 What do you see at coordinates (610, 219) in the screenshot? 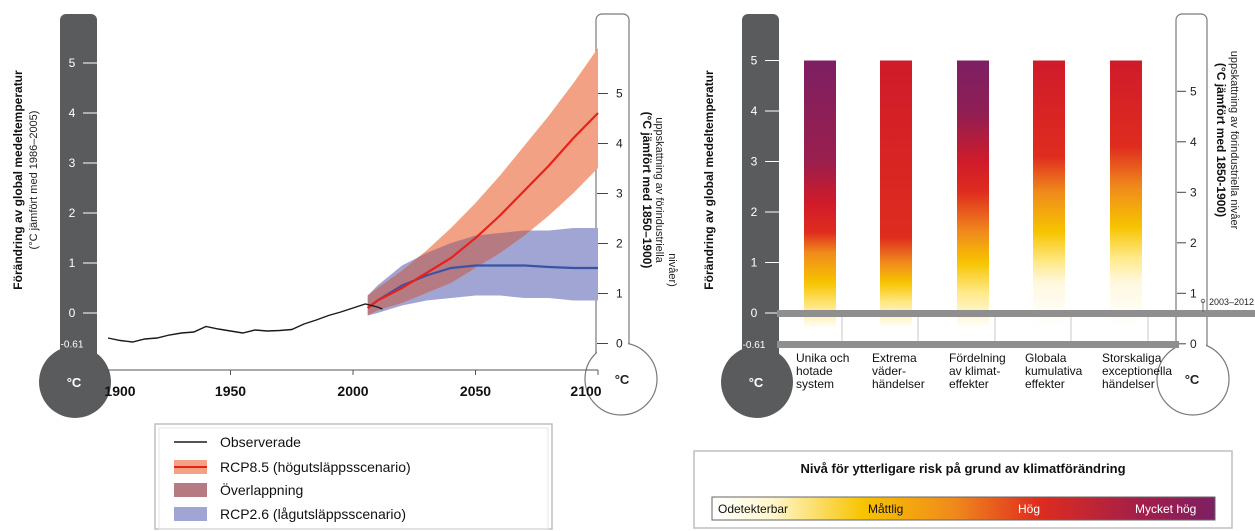
I see `right-y-ticks: 5 4 3 2 1 0` at bounding box center [610, 219].